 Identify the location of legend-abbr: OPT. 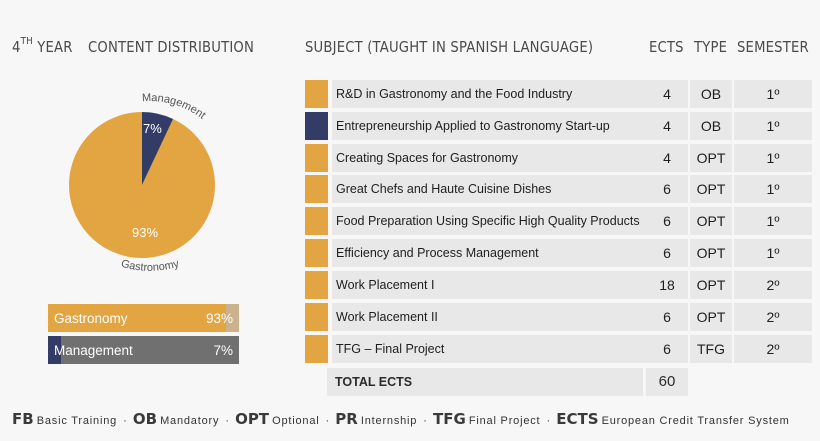
(252, 419).